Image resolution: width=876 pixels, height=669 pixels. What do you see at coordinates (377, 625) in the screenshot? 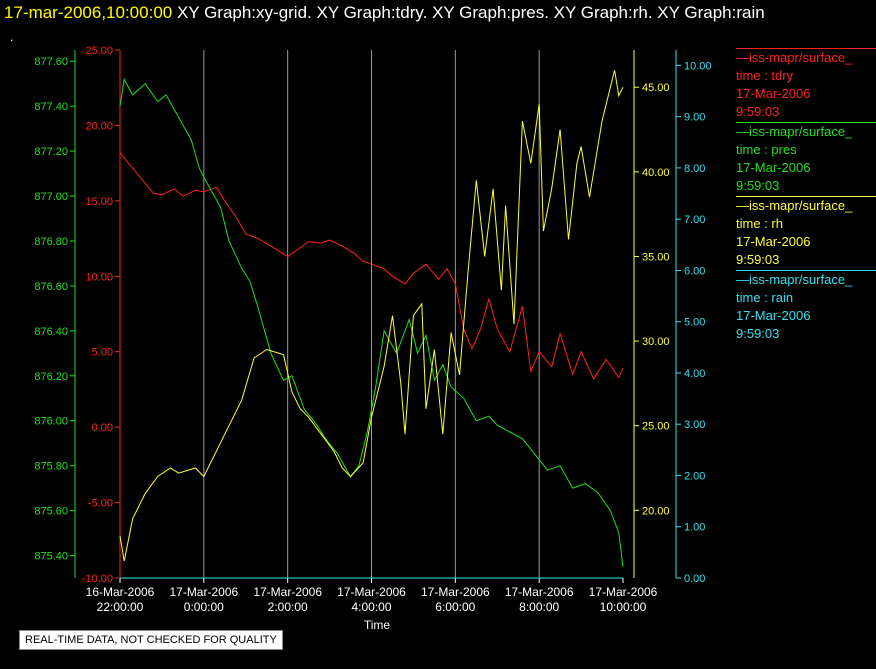
I see `x-axis-label: Time` at bounding box center [377, 625].